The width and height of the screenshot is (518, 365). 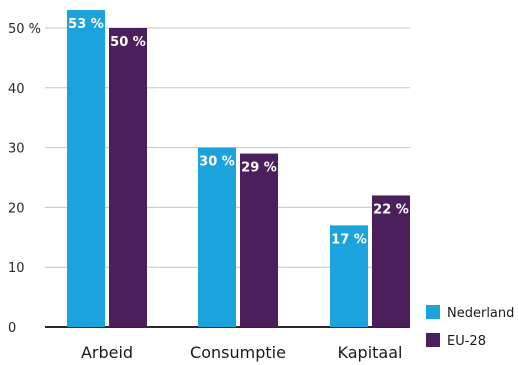 What do you see at coordinates (86, 24) in the screenshot?
I see `data-label: 53 %` at bounding box center [86, 24].